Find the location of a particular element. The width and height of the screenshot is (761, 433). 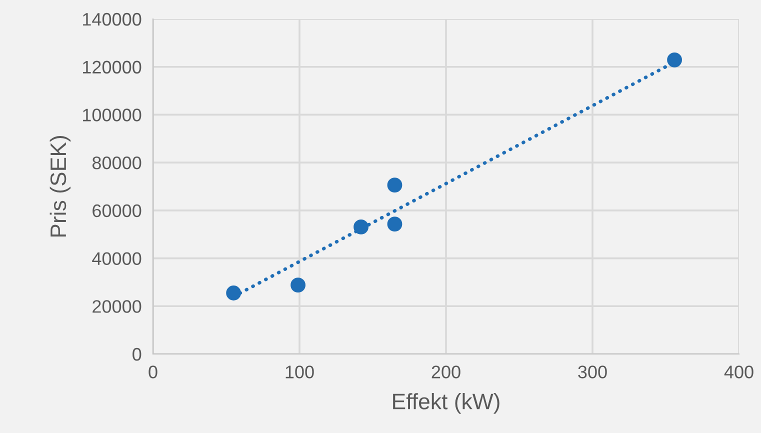

x-tick-label: 200 is located at coordinates (446, 372).